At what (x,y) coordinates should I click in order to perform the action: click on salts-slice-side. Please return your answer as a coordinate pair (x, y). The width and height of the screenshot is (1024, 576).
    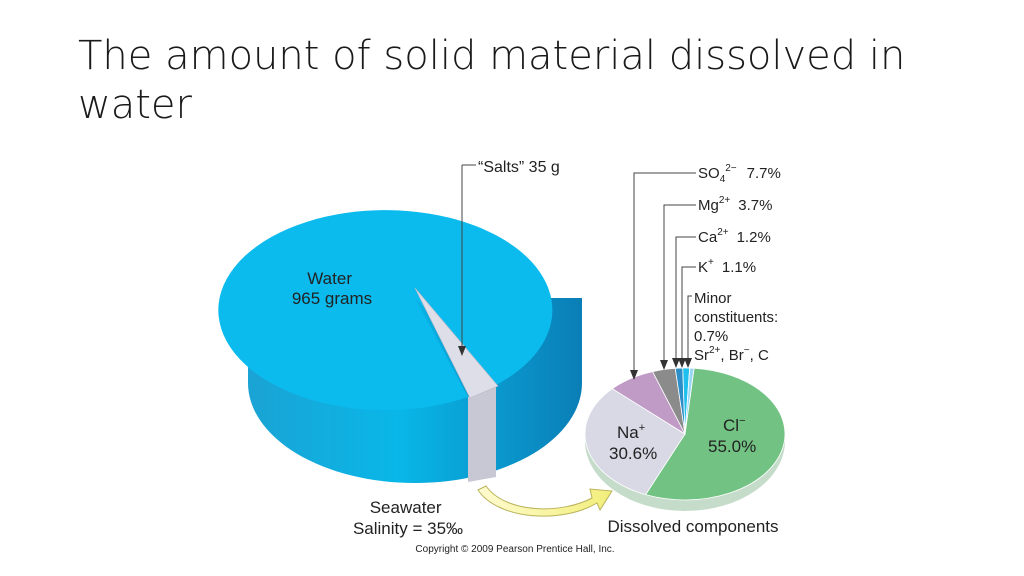
    Looking at the image, I should click on (482, 433).